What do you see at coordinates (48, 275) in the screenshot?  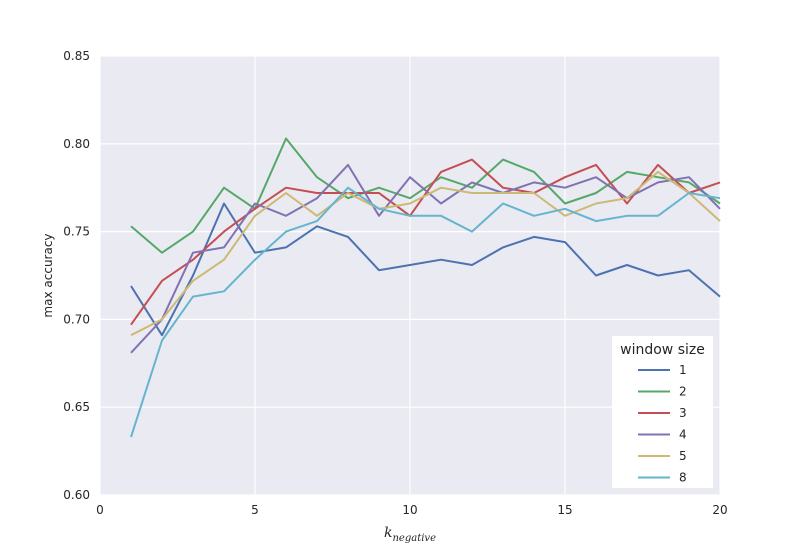 I see `y-axis-label: max accuracy` at bounding box center [48, 275].